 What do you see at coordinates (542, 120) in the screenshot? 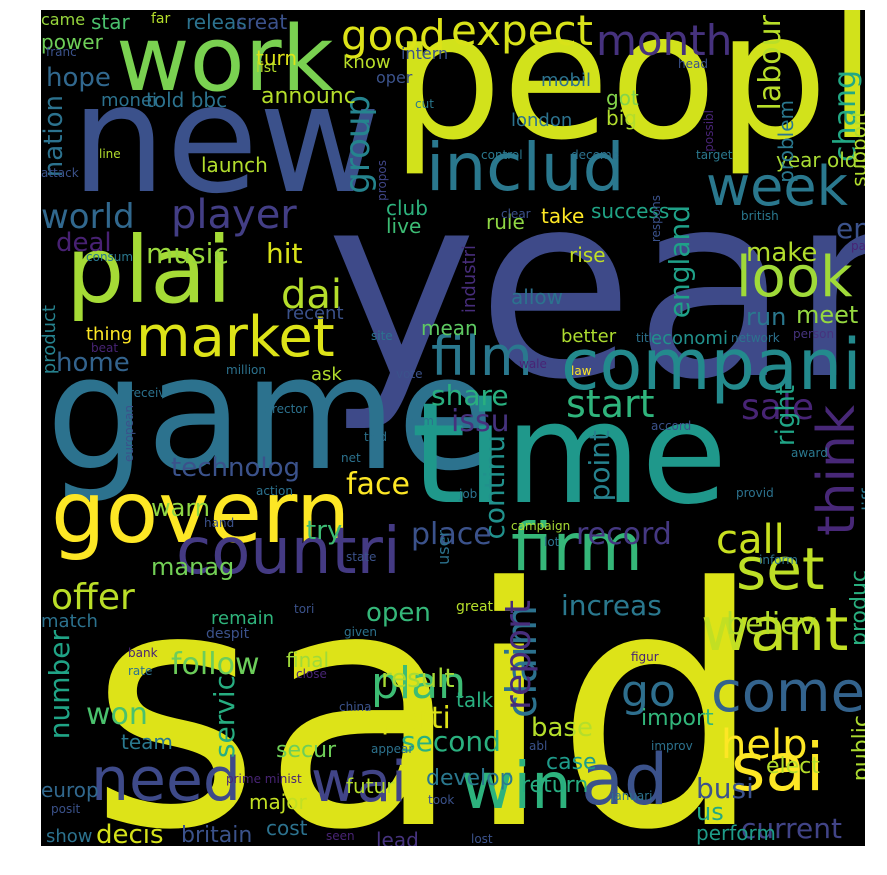
I see `word-london: london` at bounding box center [542, 120].